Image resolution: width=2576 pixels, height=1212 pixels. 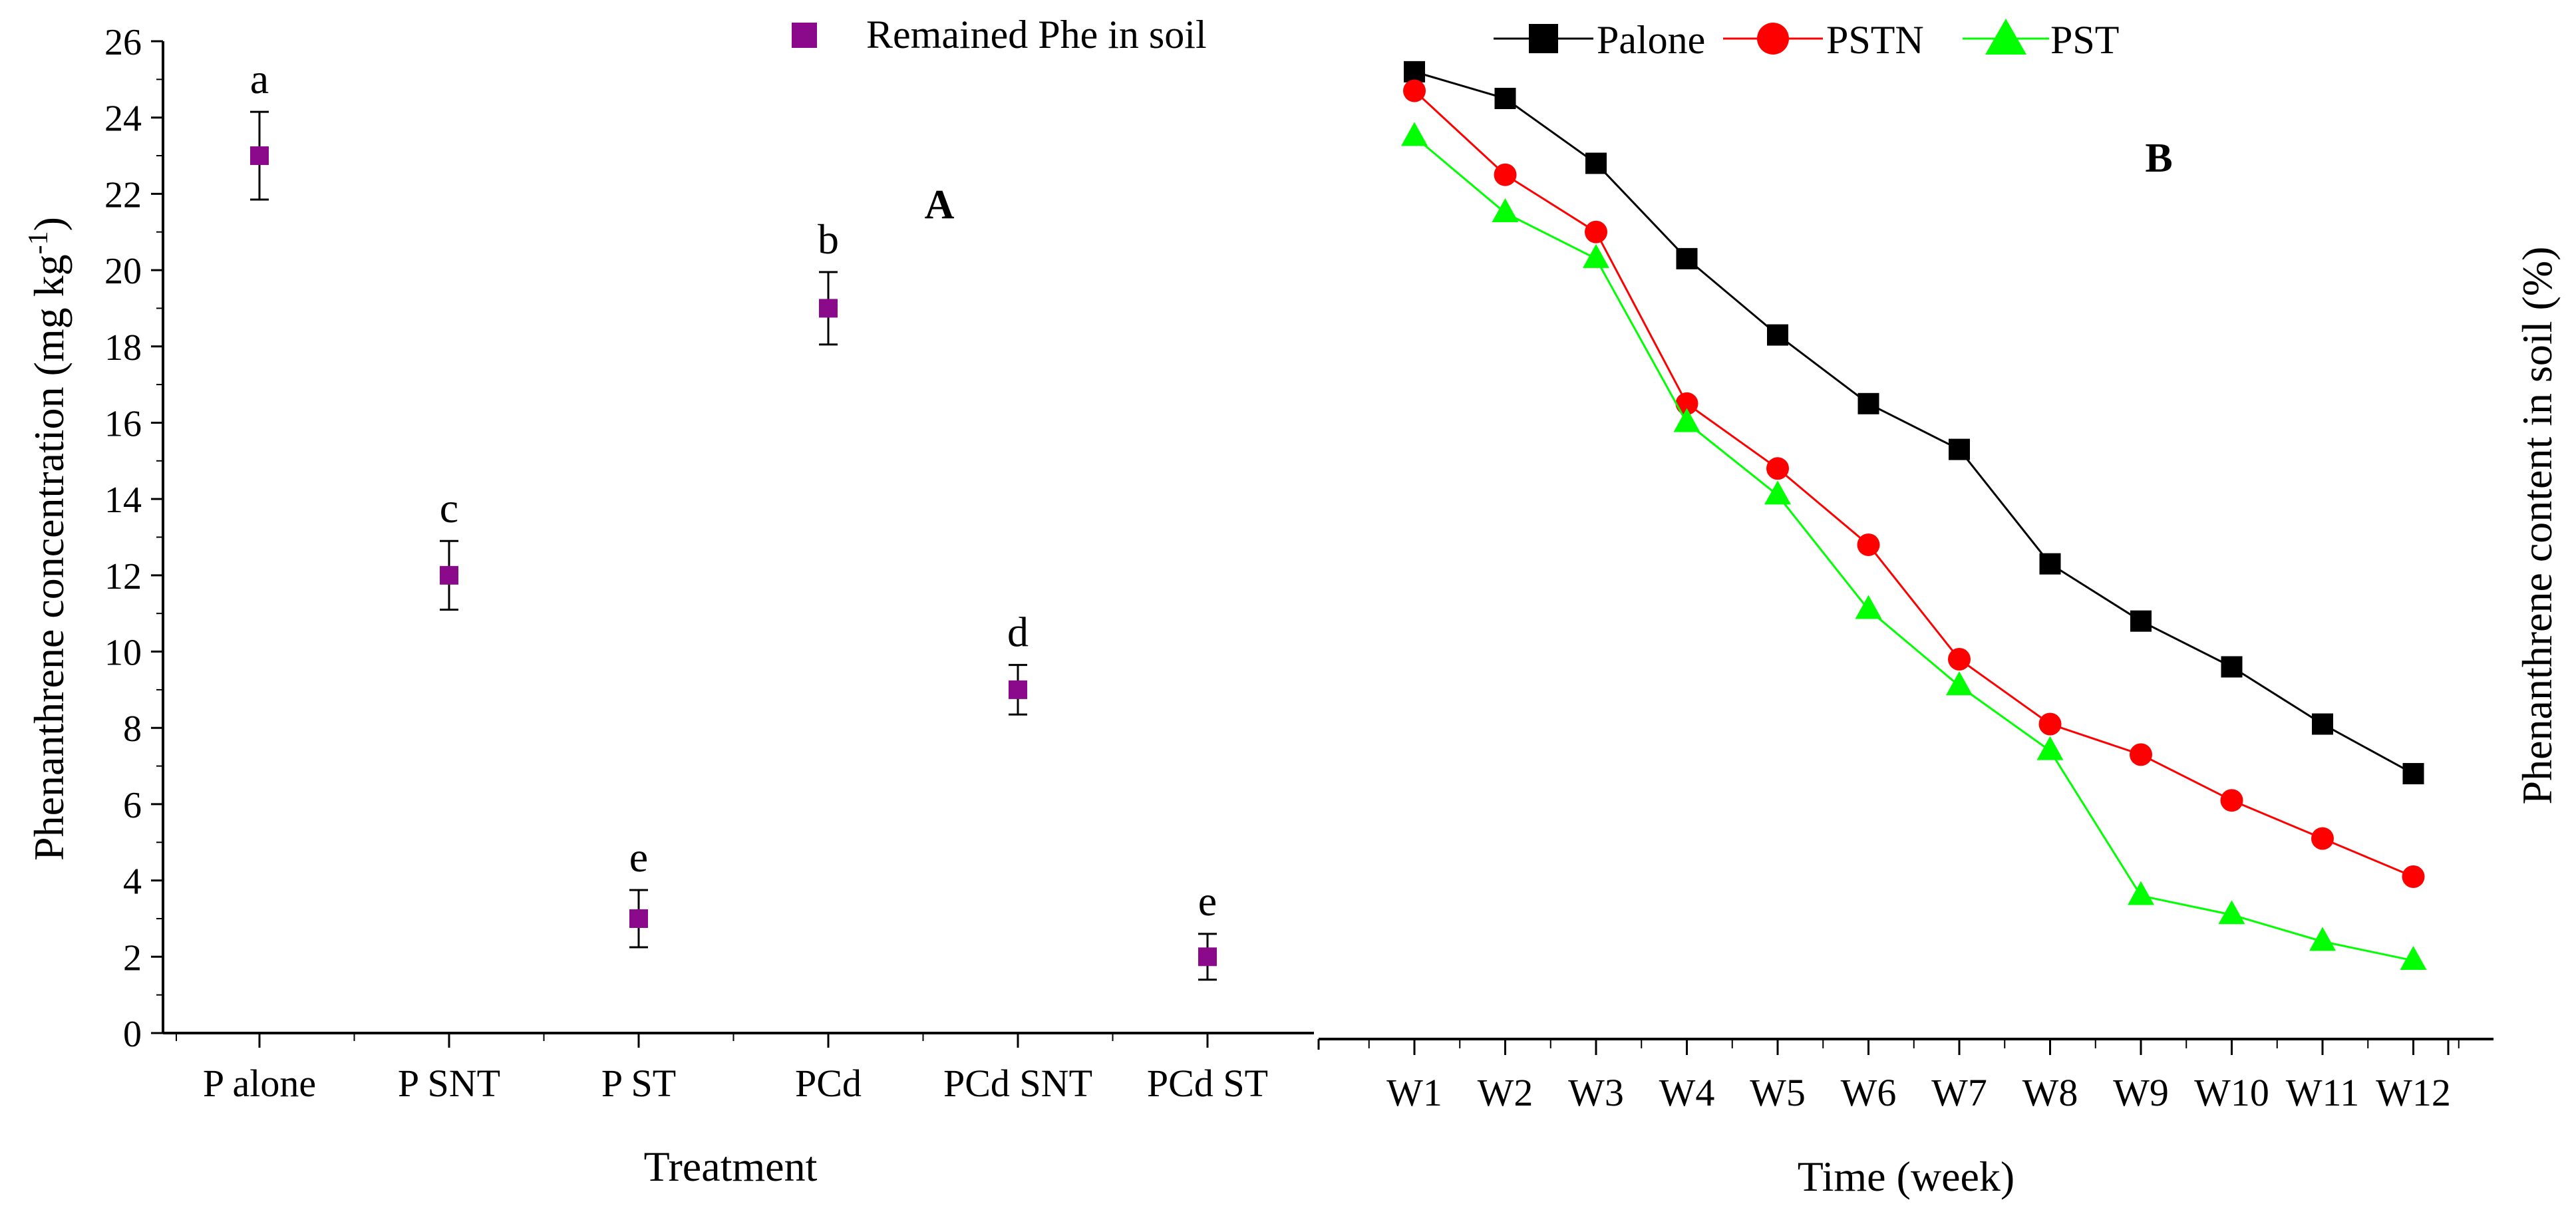 What do you see at coordinates (1959, 1092) in the screenshot?
I see `b-x-tick-label-w7: W7` at bounding box center [1959, 1092].